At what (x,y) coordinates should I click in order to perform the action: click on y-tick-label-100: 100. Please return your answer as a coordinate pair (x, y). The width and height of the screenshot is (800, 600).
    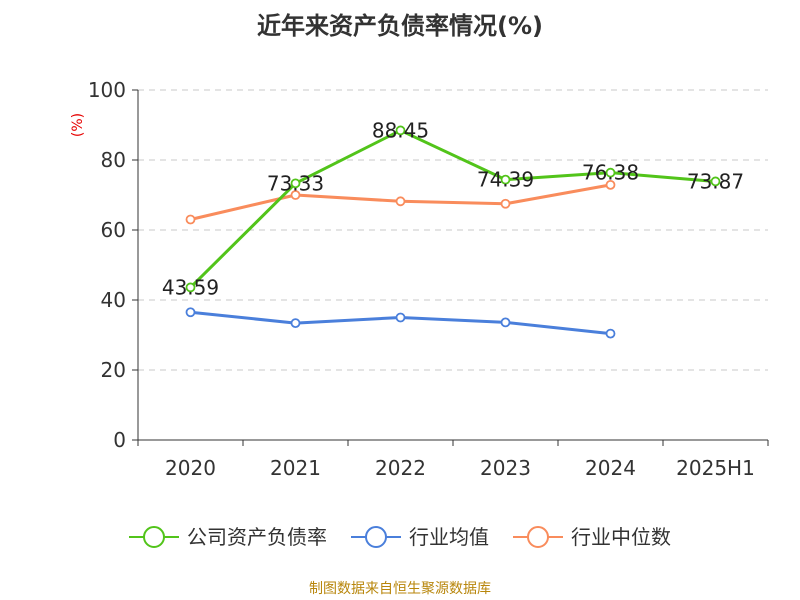
    Looking at the image, I should click on (107, 90).